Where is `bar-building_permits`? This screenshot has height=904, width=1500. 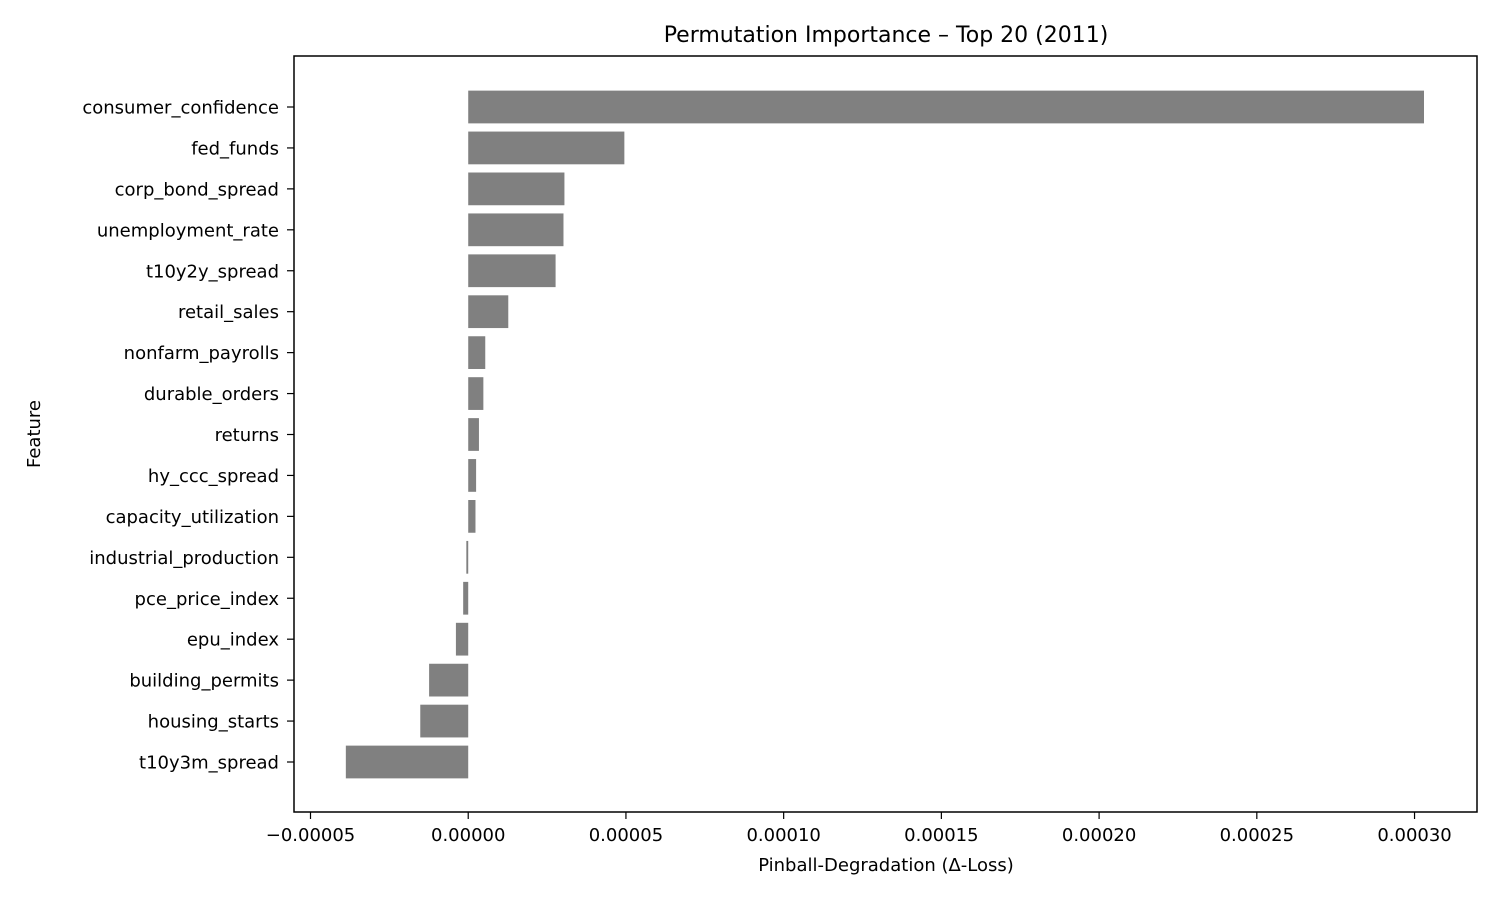 bar-building_permits is located at coordinates (449, 680).